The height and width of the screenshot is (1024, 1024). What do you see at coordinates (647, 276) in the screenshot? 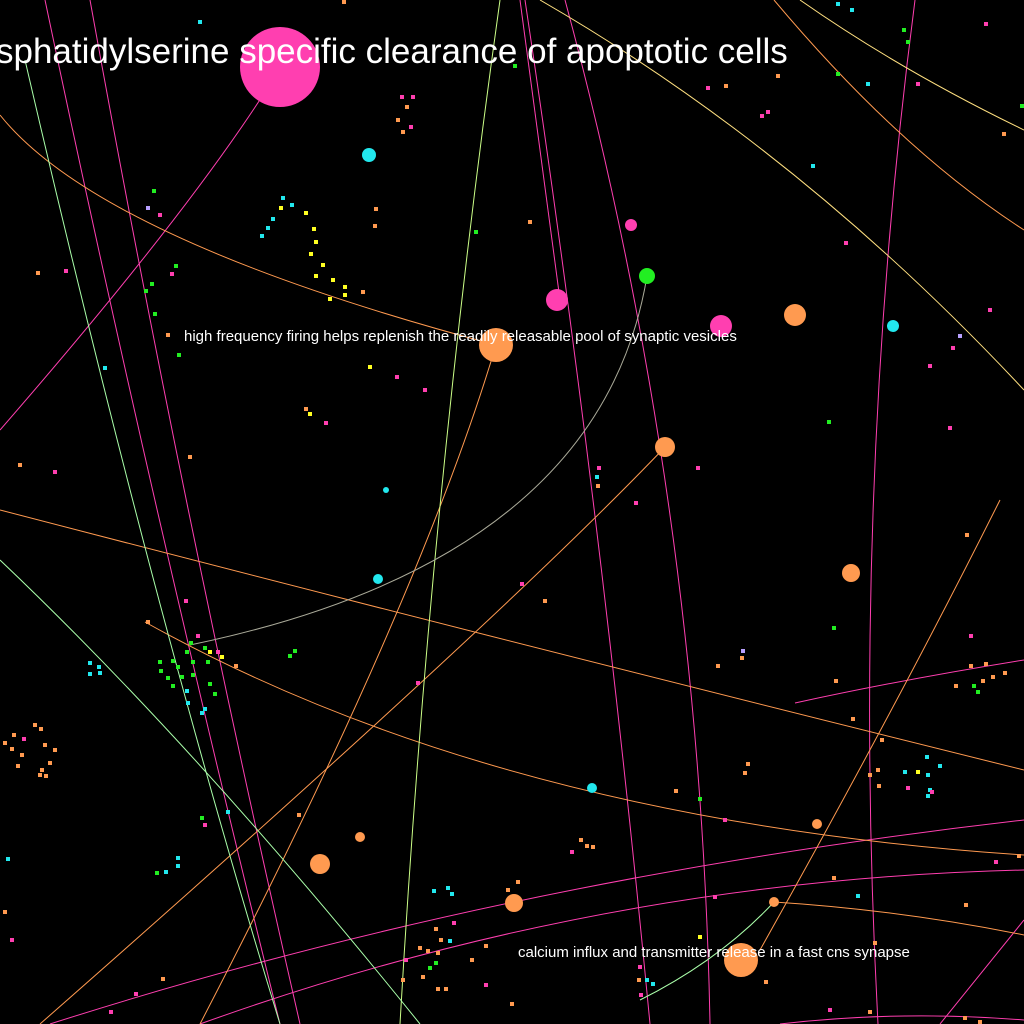
I see `node-green` at bounding box center [647, 276].